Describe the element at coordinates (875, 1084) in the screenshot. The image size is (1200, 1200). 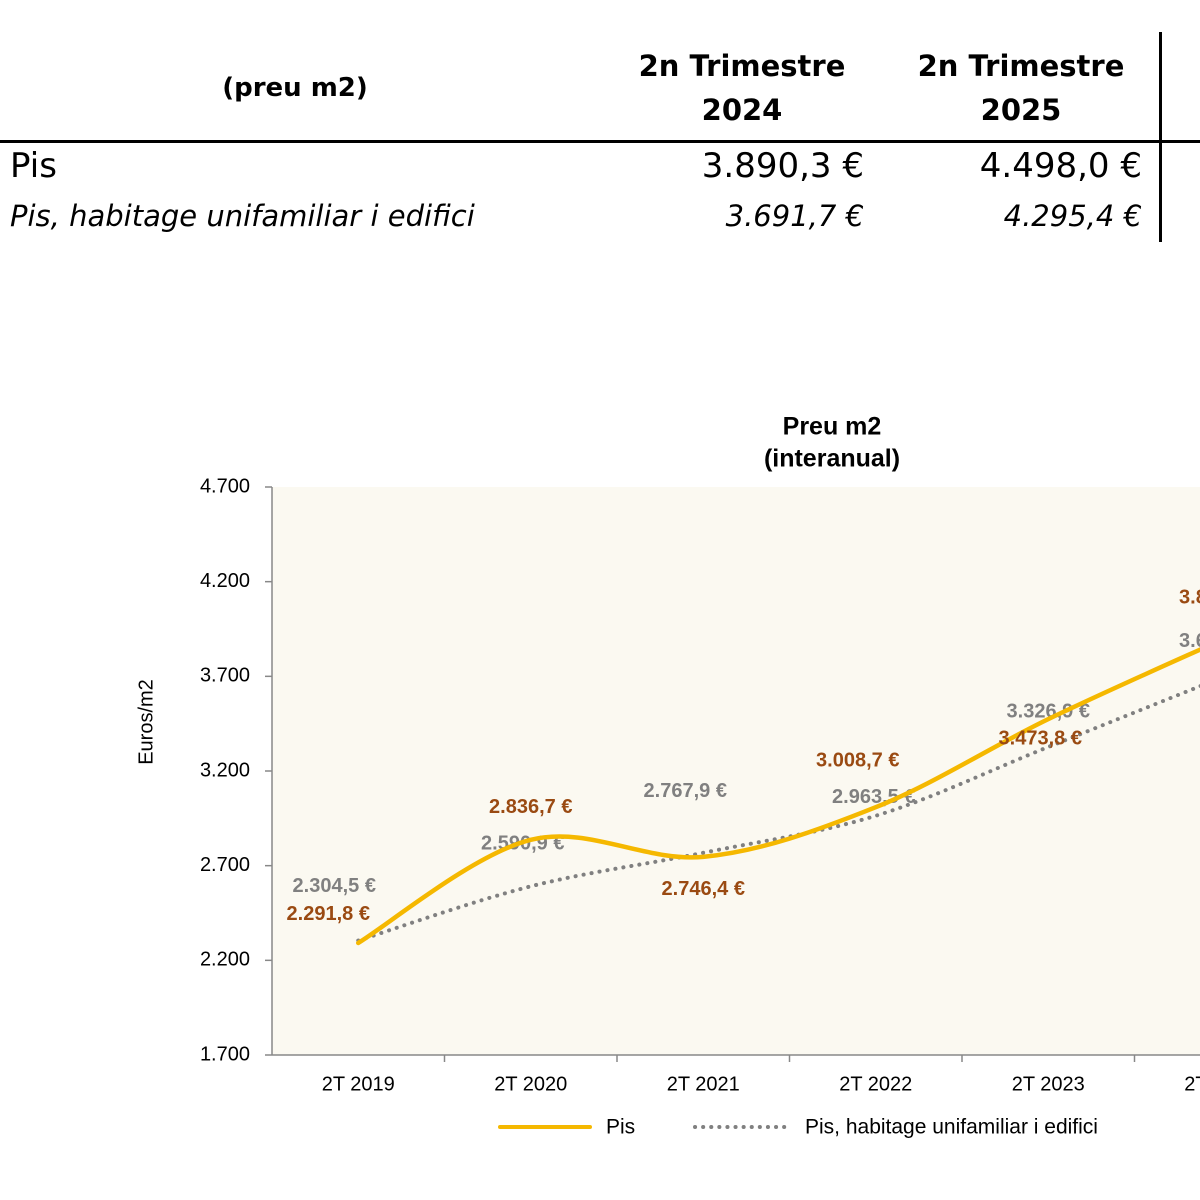
I see `x-tick-label: 2T 2022` at that location.